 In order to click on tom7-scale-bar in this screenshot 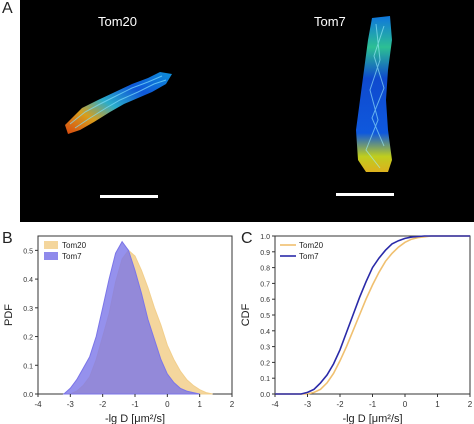, I will do `click(365, 194)`.